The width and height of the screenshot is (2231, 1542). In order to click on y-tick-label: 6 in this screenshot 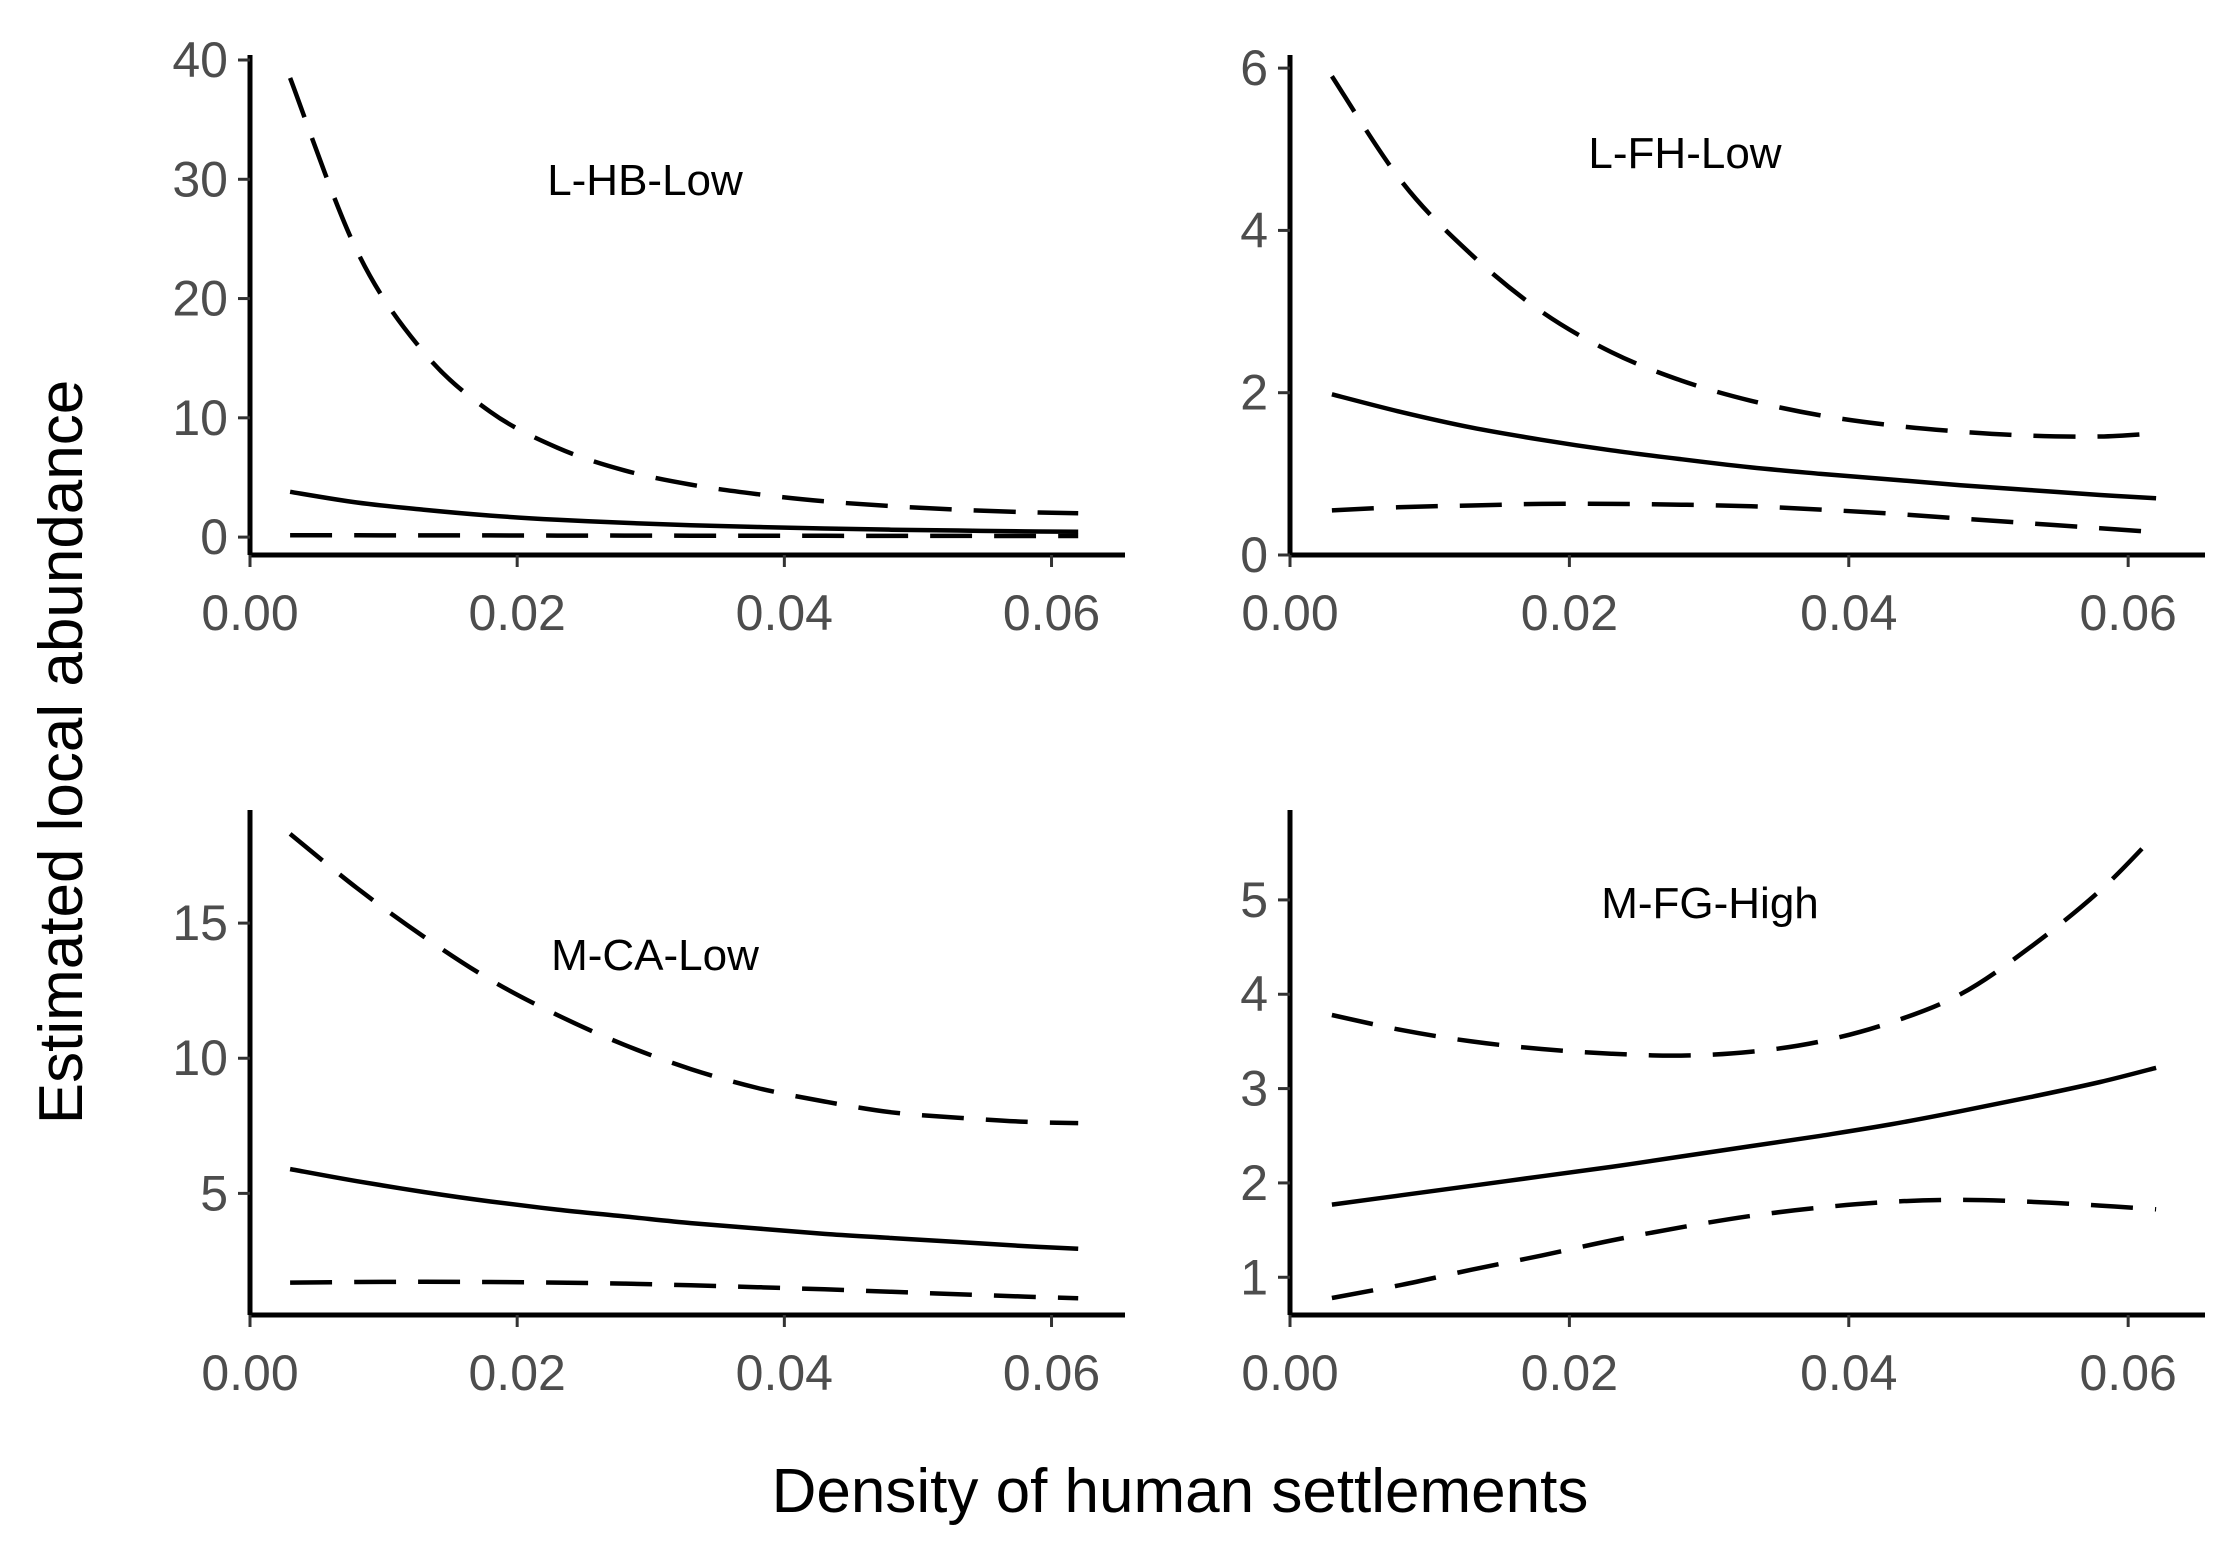, I will do `click(1254, 68)`.